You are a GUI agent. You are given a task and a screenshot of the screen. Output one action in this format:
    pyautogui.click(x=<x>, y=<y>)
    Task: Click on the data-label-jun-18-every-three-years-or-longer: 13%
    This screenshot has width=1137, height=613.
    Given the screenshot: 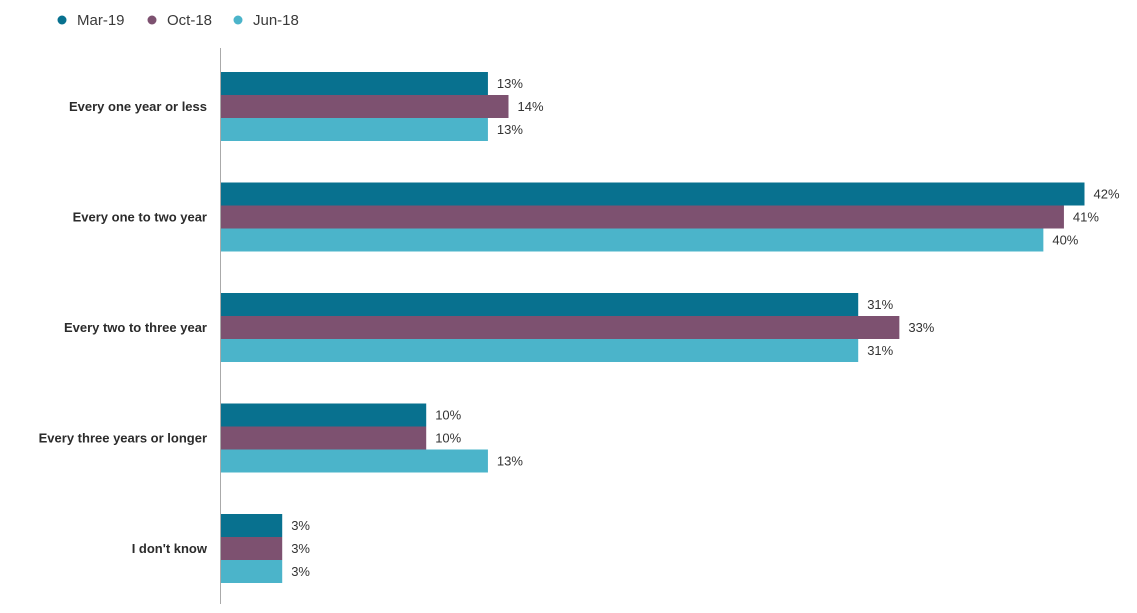 What is the action you would take?
    pyautogui.click(x=510, y=461)
    